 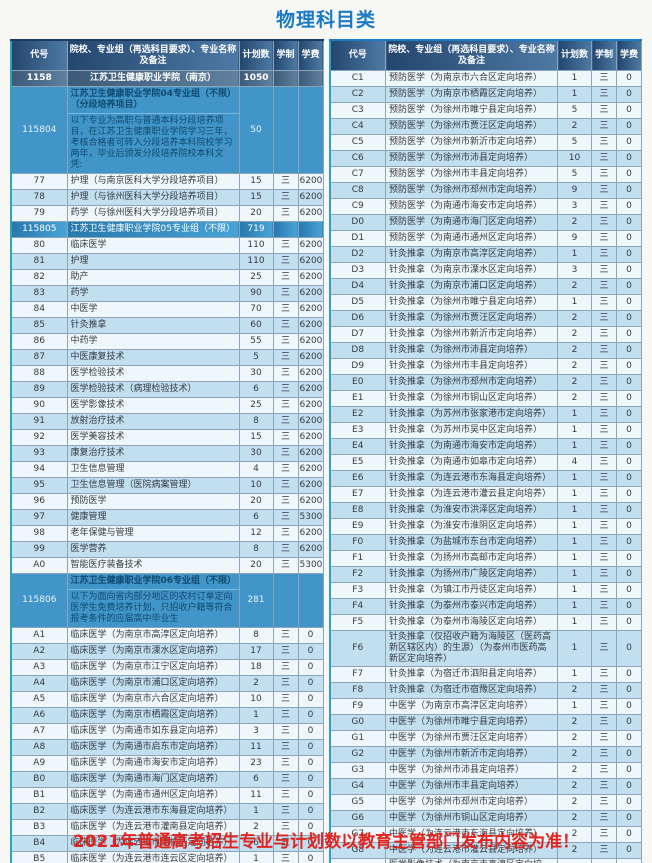 I want to click on cell-name: 临床医学（为连云港市东海县定向培养）, so click(x=153, y=811).